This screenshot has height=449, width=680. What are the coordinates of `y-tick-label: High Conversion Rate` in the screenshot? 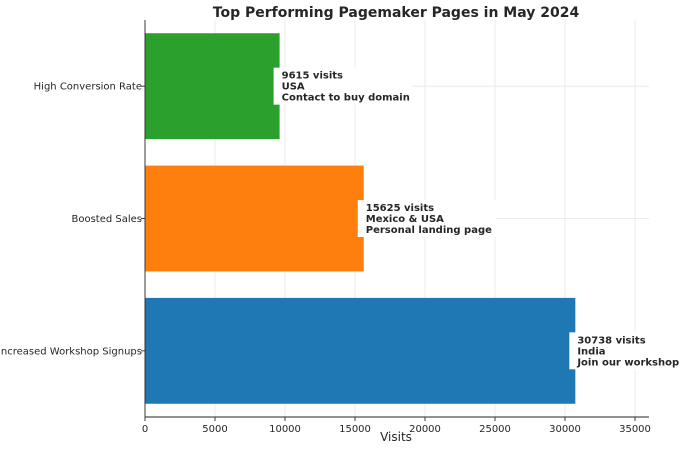 It's located at (88, 87).